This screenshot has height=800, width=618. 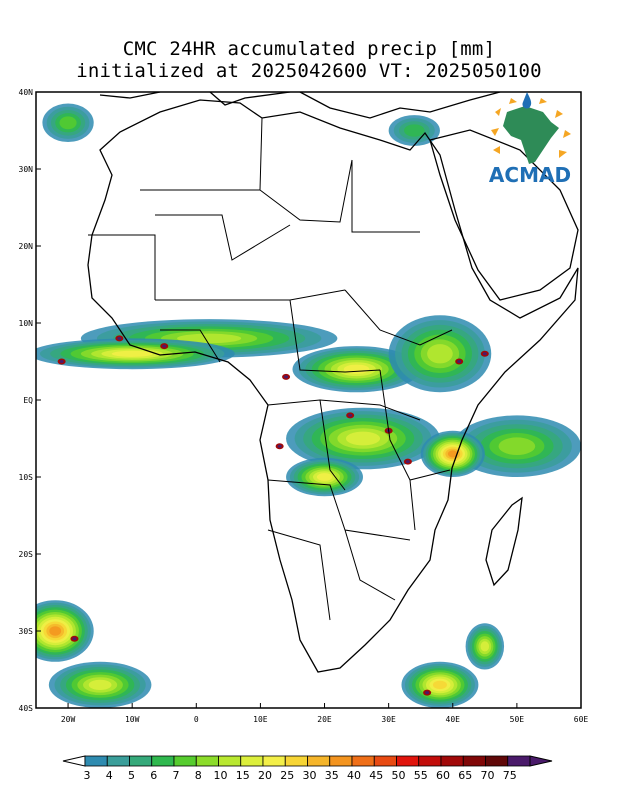 I want to click on colorbar-label: 75, so click(x=510, y=775).